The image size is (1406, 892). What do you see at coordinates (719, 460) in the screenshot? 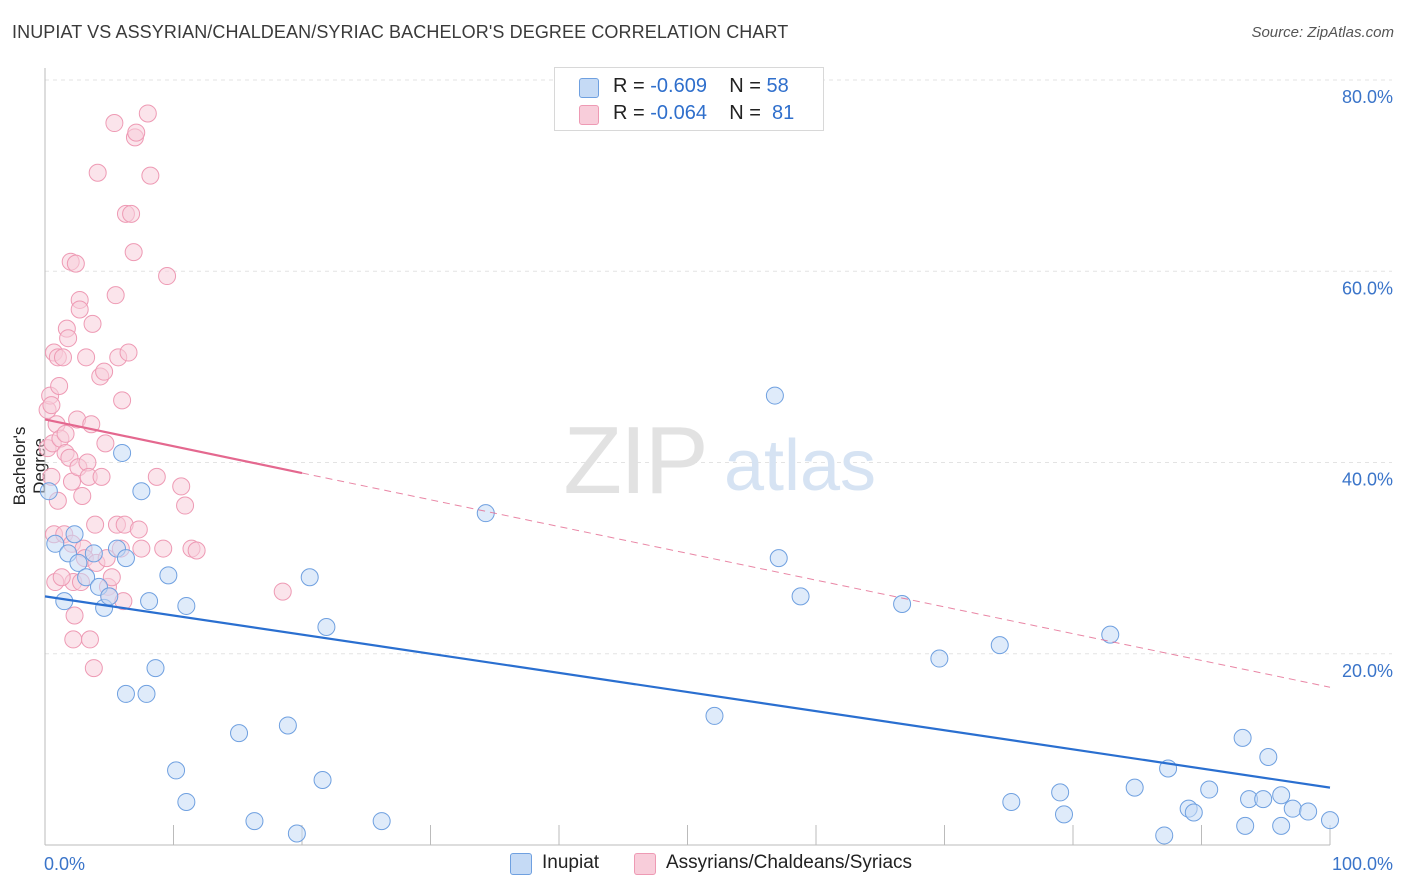
I see `watermark: ZIP atlas` at bounding box center [719, 460].